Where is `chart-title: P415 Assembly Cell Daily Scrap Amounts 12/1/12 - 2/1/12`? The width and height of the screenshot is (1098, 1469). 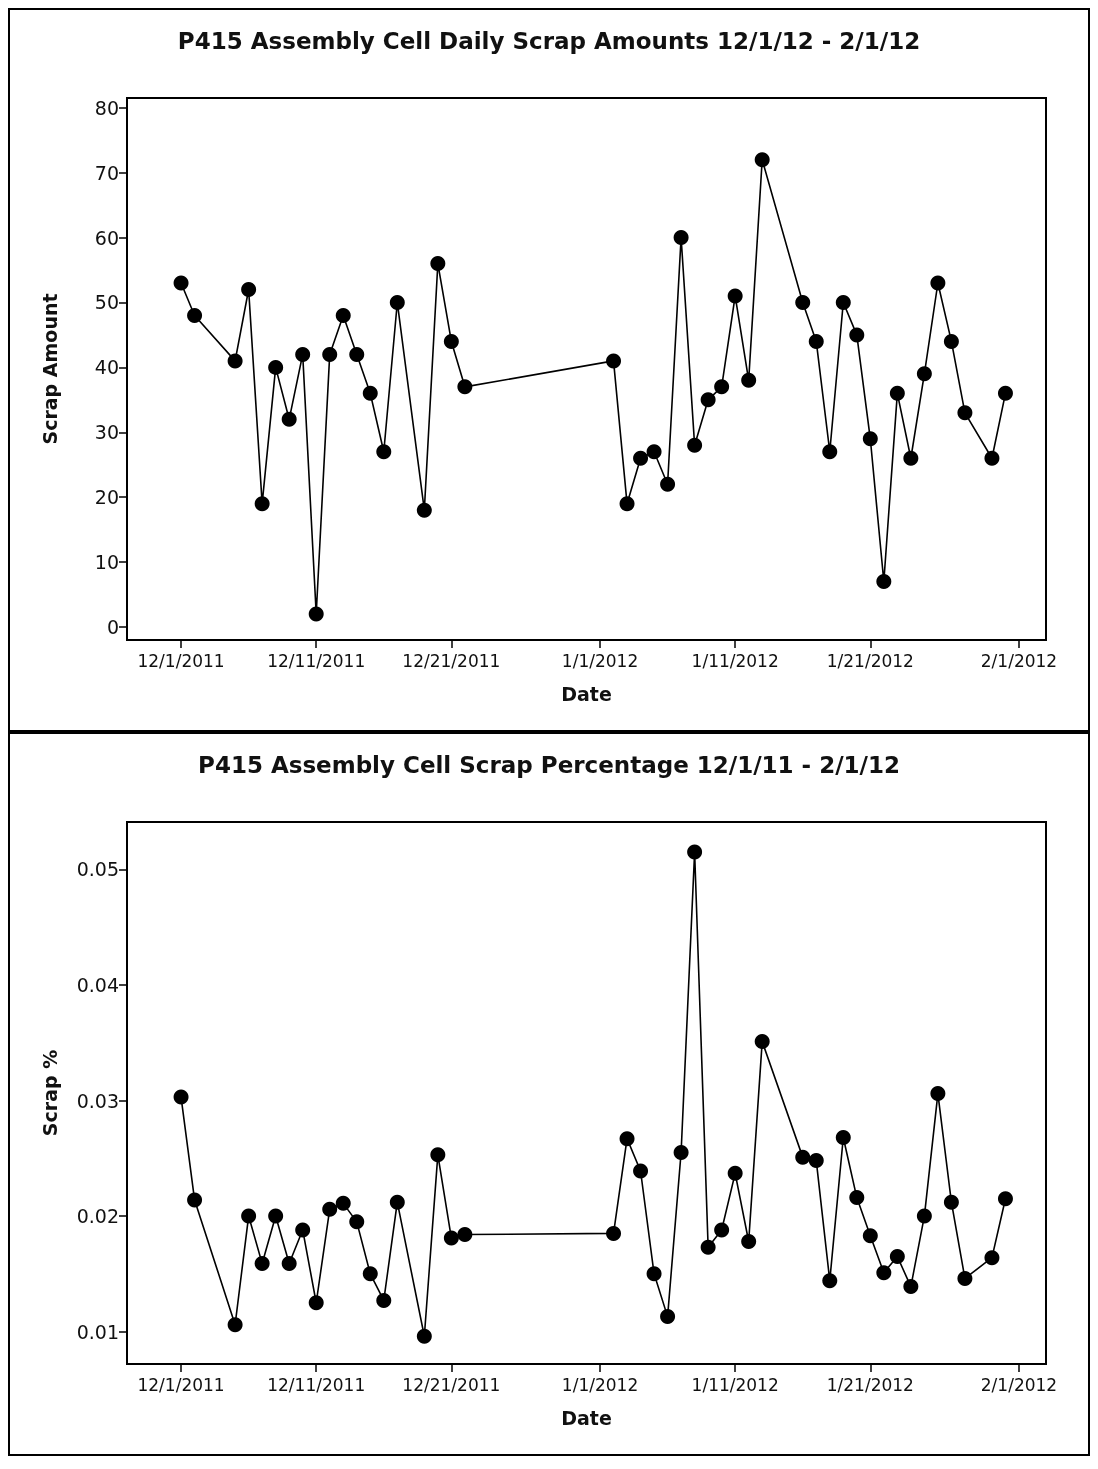
chart-title: P415 Assembly Cell Daily Scrap Amounts 12/1/12 - 2/1/12 is located at coordinates (549, 40).